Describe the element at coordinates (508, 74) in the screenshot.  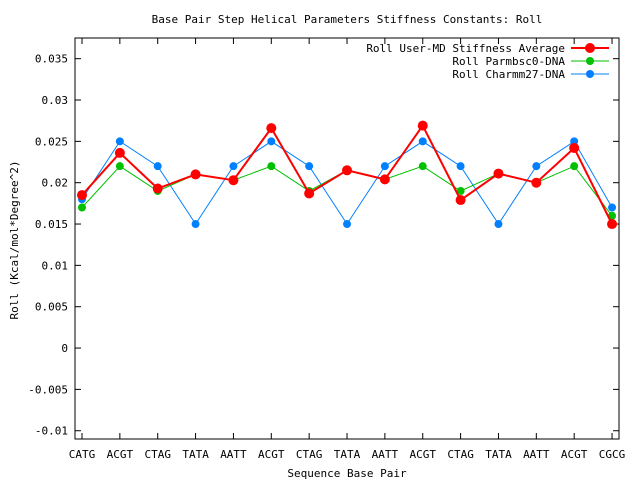
I see `legend-label: Roll Charmm27-DNA` at that location.